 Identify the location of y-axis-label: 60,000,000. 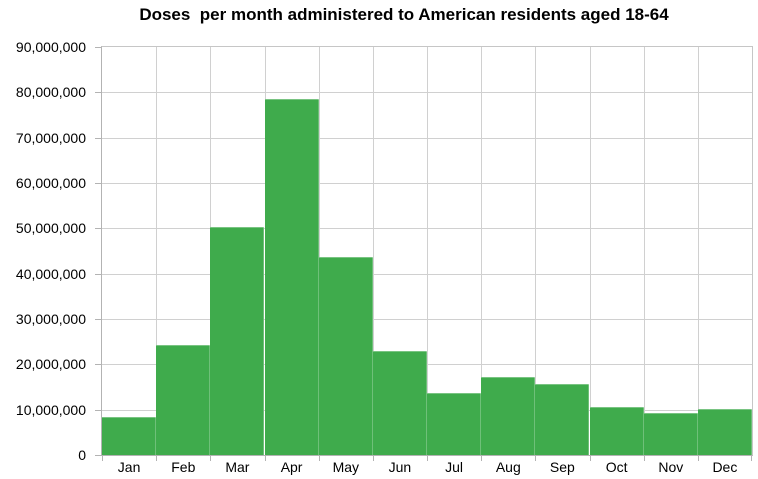
(50, 183).